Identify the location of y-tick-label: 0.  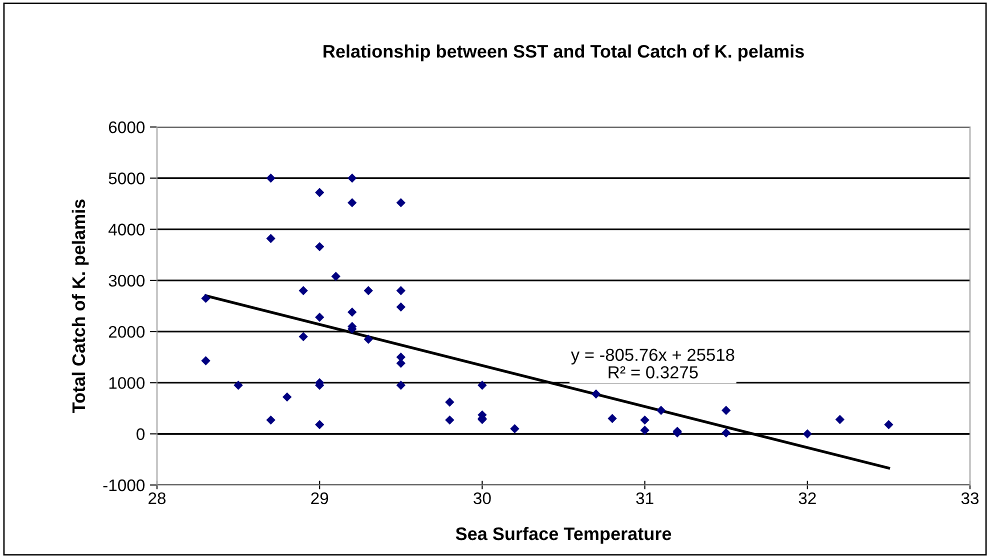
(140, 434).